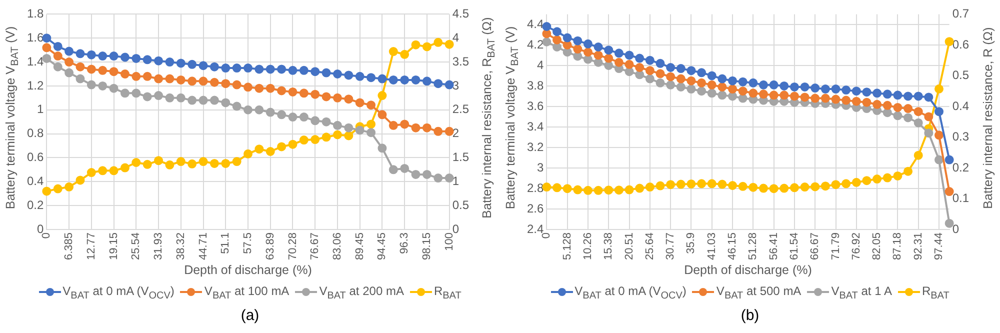 The image size is (1000, 333). What do you see at coordinates (250, 315) in the screenshot?
I see `text: (a)` at bounding box center [250, 315].